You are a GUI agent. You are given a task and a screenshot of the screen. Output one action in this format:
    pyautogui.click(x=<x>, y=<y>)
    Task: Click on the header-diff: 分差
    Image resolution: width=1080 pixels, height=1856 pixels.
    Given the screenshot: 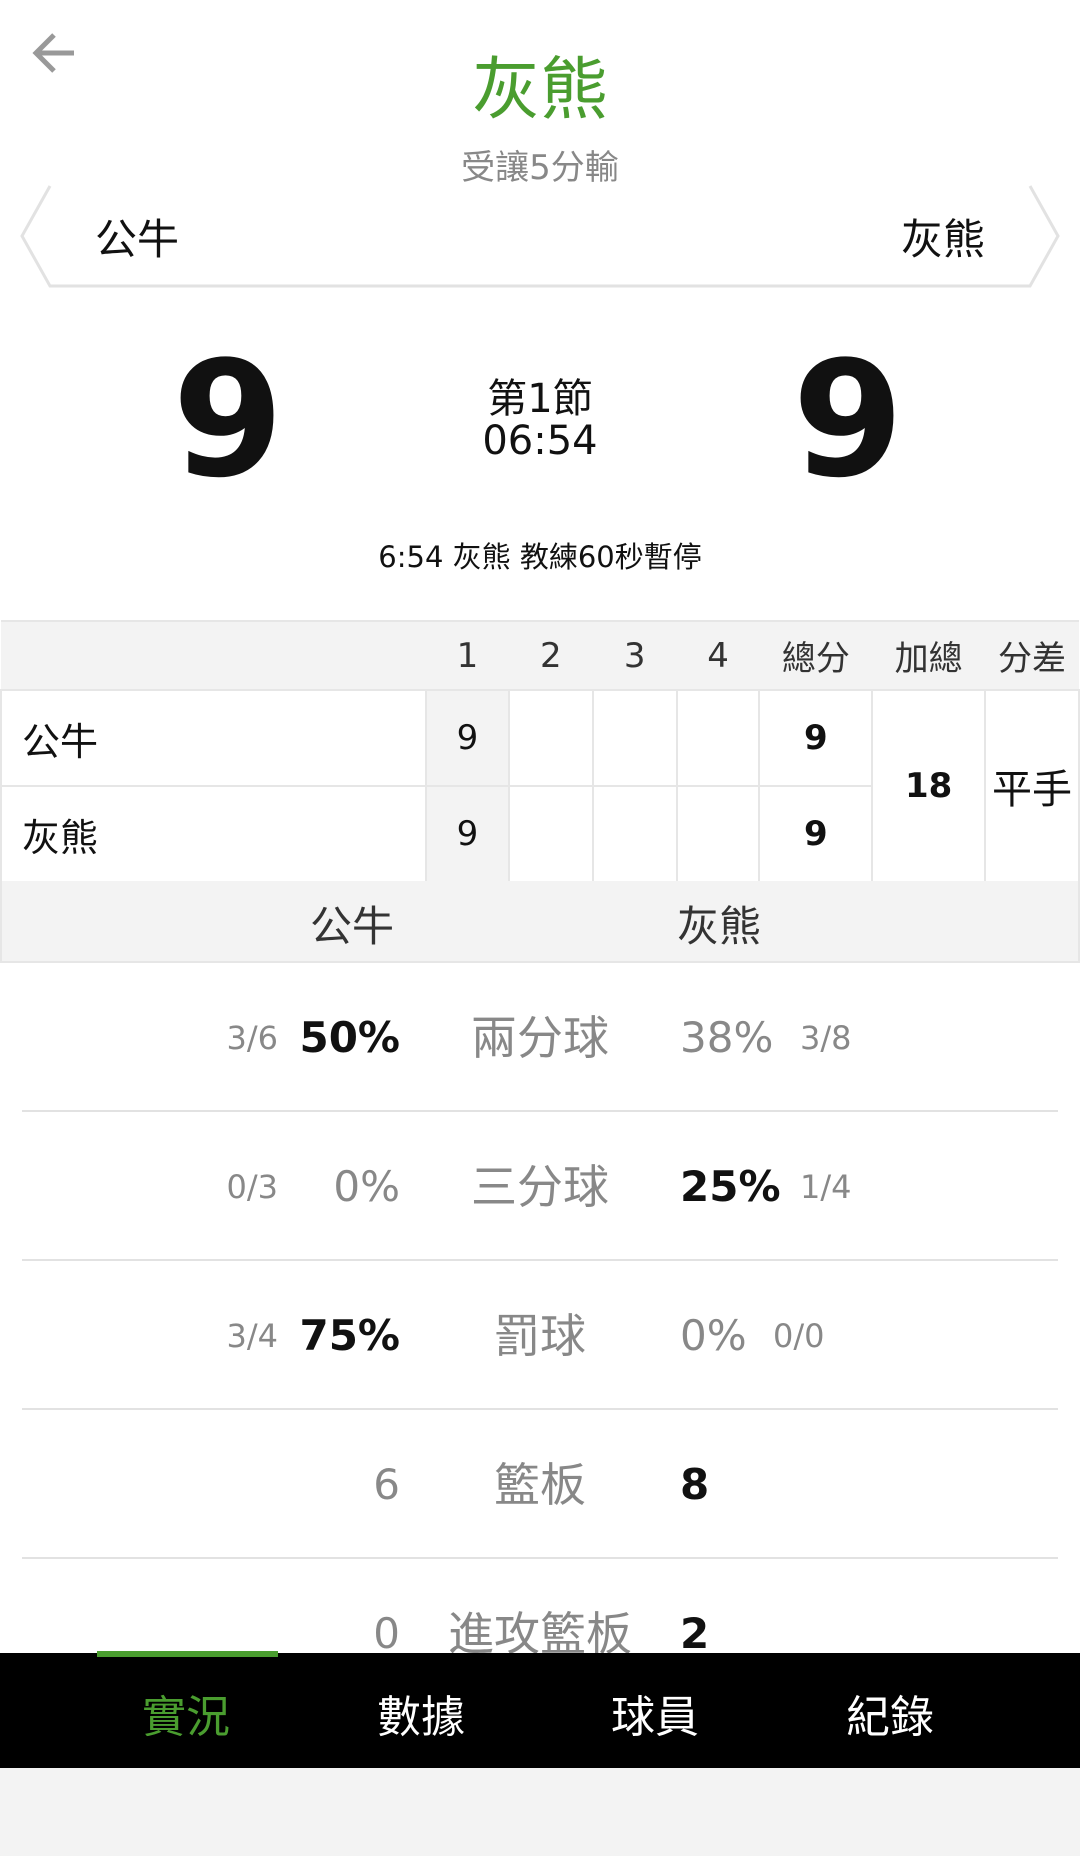 What is the action you would take?
    pyautogui.click(x=1032, y=655)
    